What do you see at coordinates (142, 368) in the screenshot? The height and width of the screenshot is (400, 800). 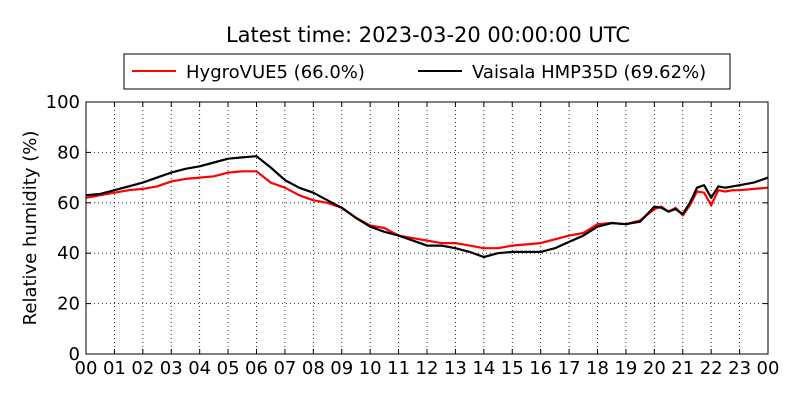 I see `x-tick-label: 02` at bounding box center [142, 368].